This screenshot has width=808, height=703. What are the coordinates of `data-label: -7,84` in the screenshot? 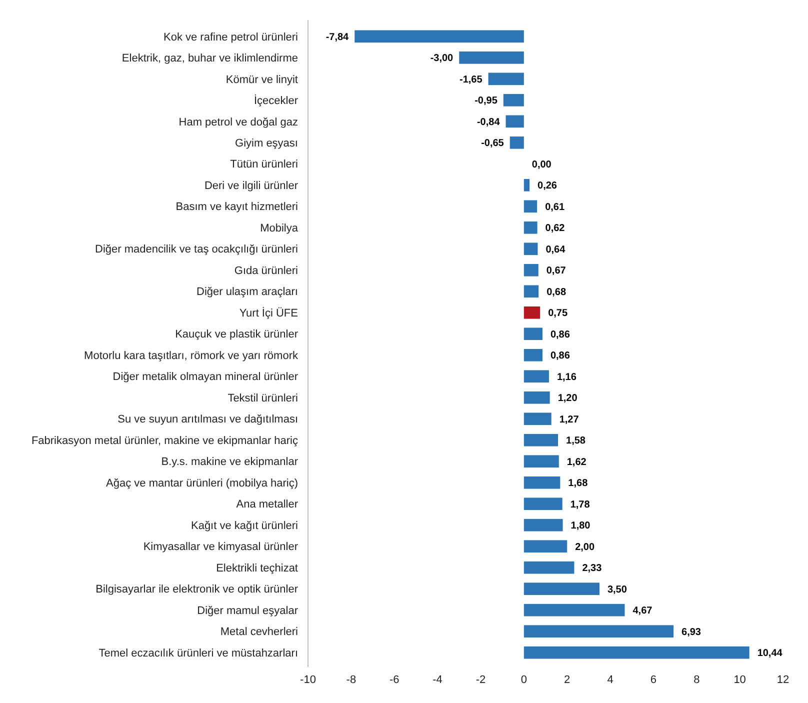 It's located at (338, 37).